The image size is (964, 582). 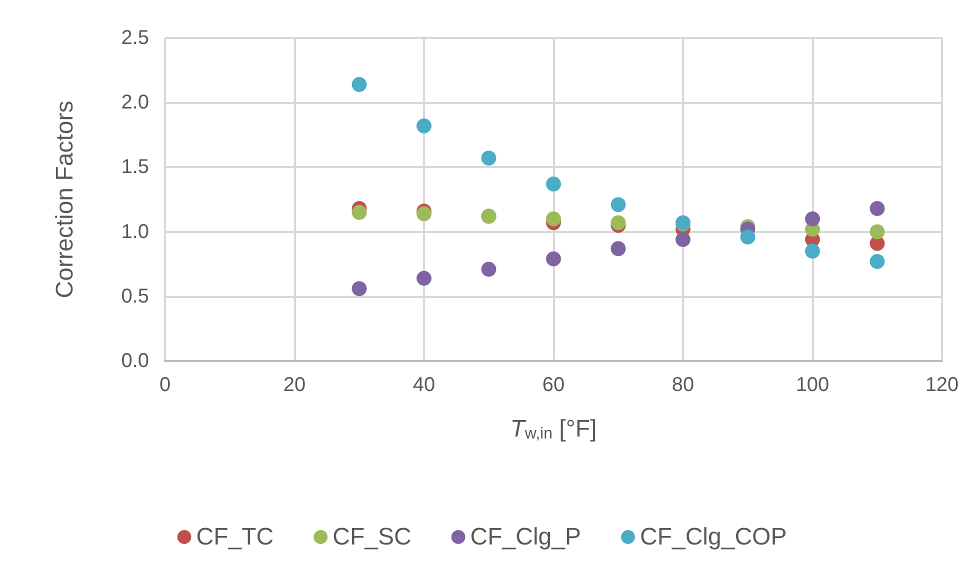 I want to click on x-tick-label: 100, so click(x=813, y=385).